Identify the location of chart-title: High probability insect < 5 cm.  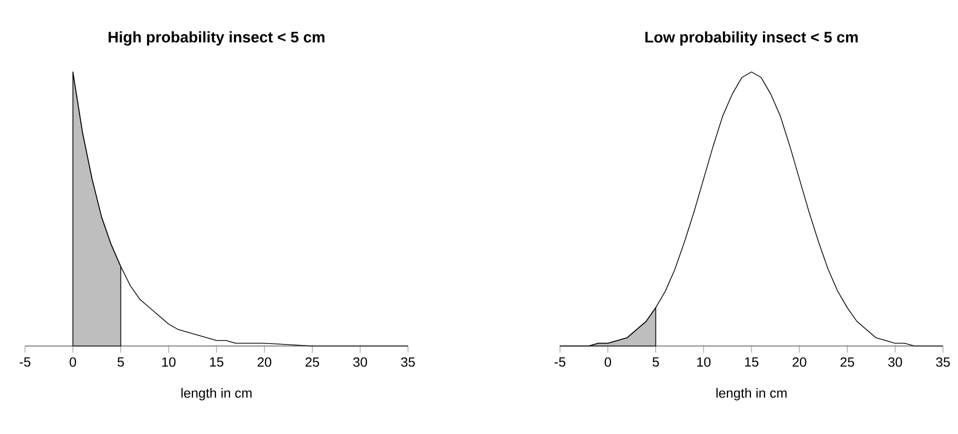
(216, 38).